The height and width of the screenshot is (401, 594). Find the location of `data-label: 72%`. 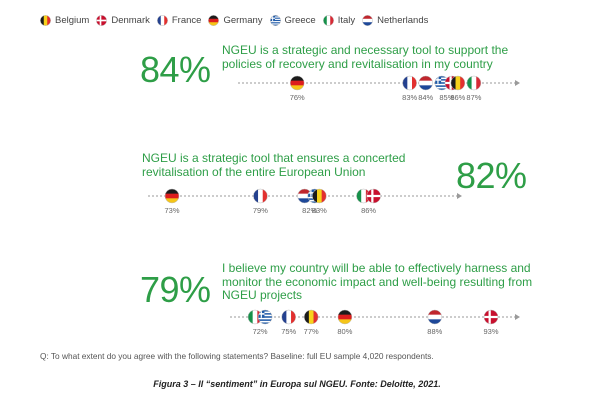

data-label: 72% is located at coordinates (260, 331).